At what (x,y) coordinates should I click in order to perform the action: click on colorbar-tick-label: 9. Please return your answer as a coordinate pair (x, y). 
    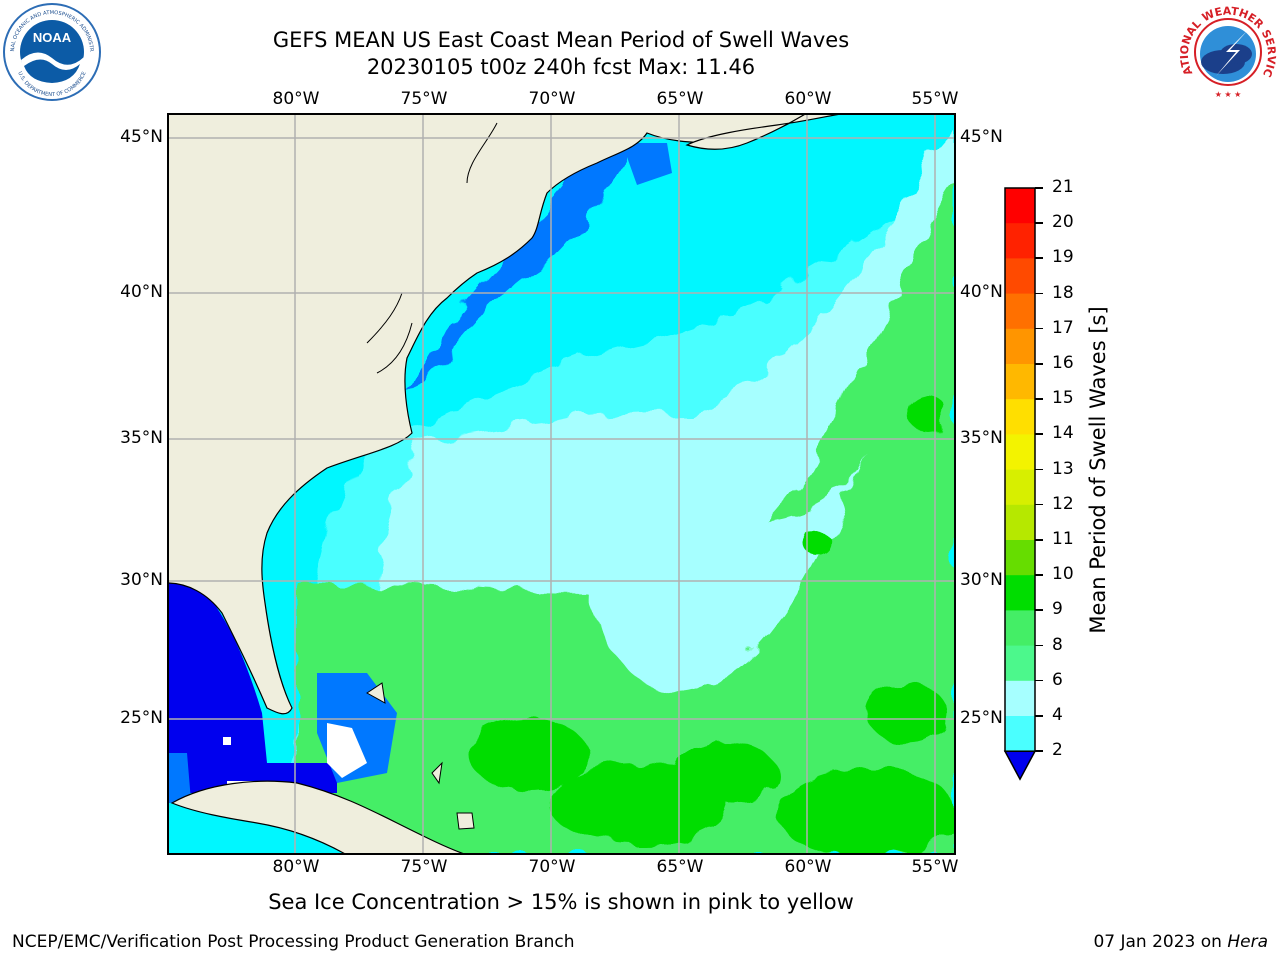
    Looking at the image, I should click on (1057, 609).